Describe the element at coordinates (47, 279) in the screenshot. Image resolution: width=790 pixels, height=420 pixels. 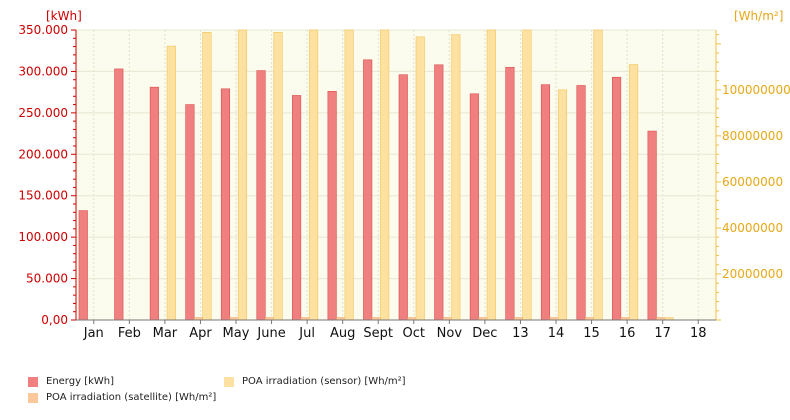
I see `left-tick-label: 50.000` at that location.